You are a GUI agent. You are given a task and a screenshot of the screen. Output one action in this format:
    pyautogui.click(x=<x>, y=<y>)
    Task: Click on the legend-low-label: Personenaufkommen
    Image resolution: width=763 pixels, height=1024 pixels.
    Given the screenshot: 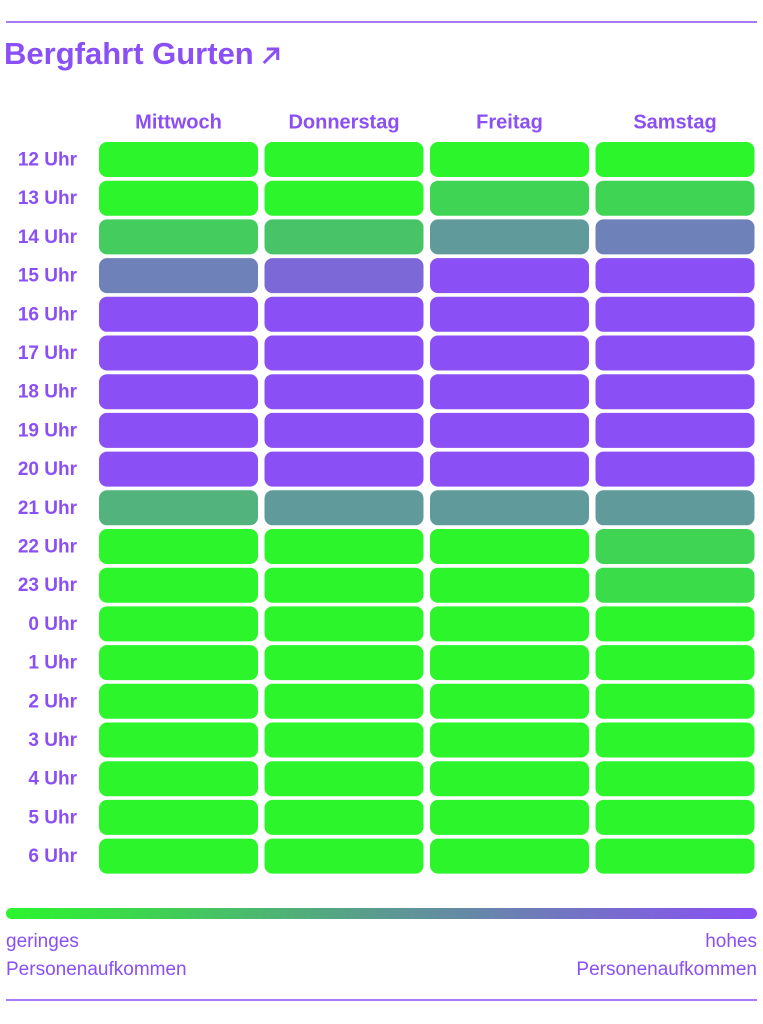 What is the action you would take?
    pyautogui.click(x=96, y=969)
    